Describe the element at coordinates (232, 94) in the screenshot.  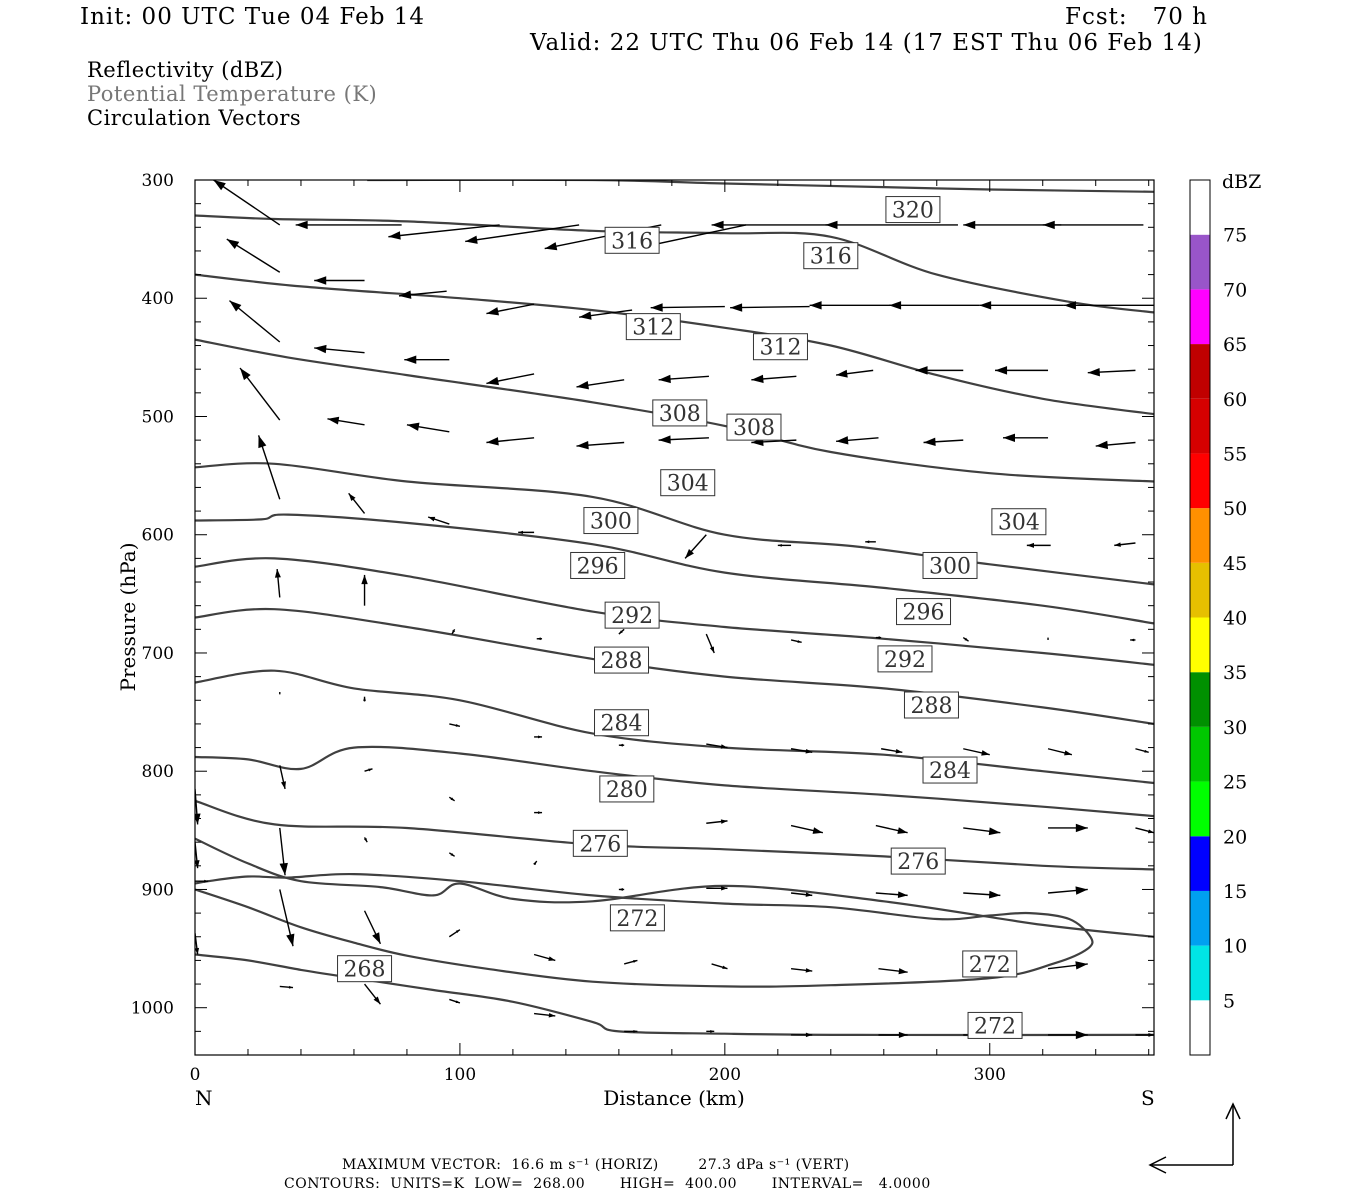
I see `legend-theta: Potential Temperature (K)` at that location.